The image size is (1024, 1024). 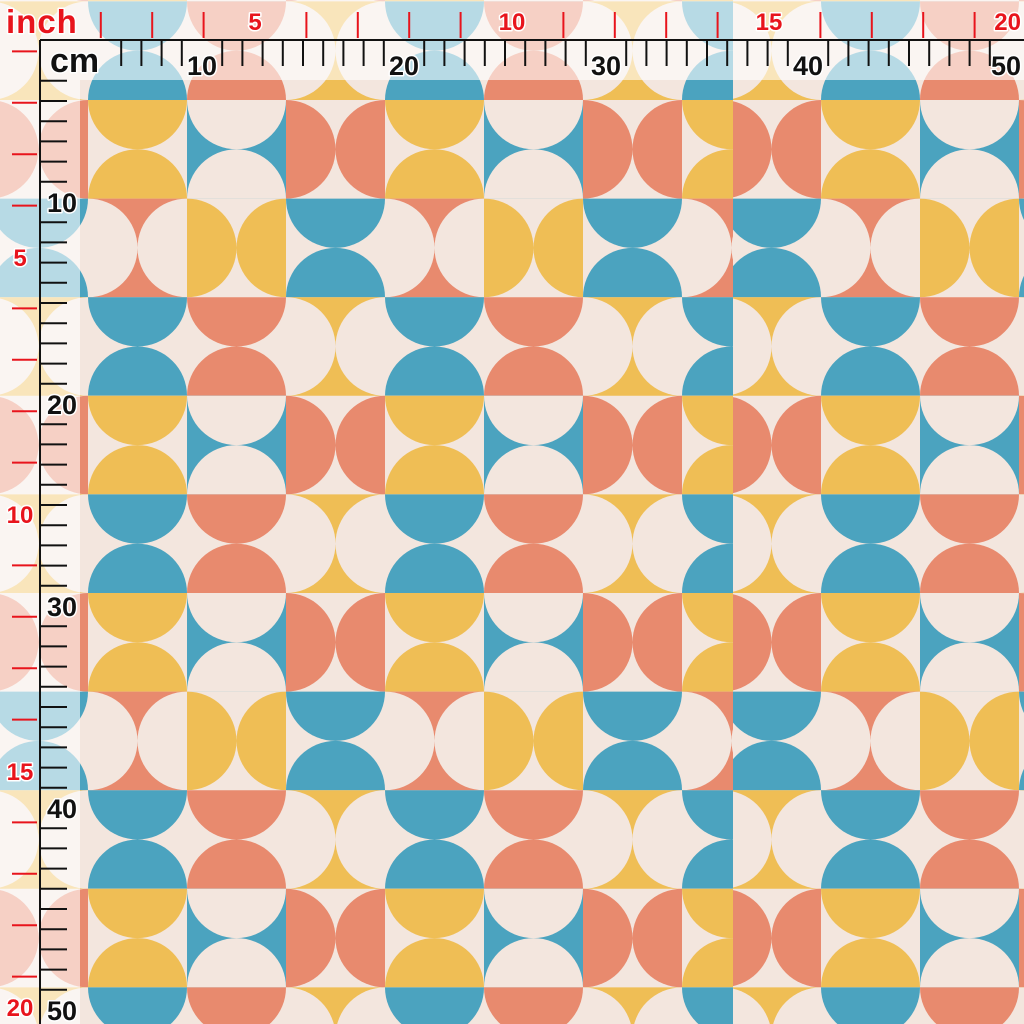 I want to click on top-inch-label: 15, so click(x=769, y=22).